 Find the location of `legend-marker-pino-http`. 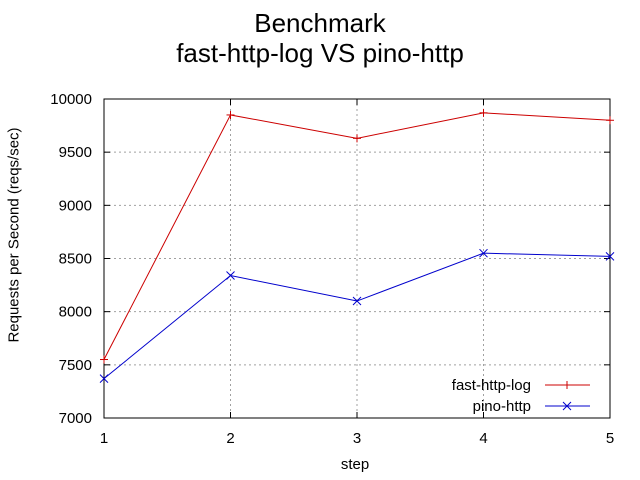

legend-marker-pino-http is located at coordinates (567, 406).